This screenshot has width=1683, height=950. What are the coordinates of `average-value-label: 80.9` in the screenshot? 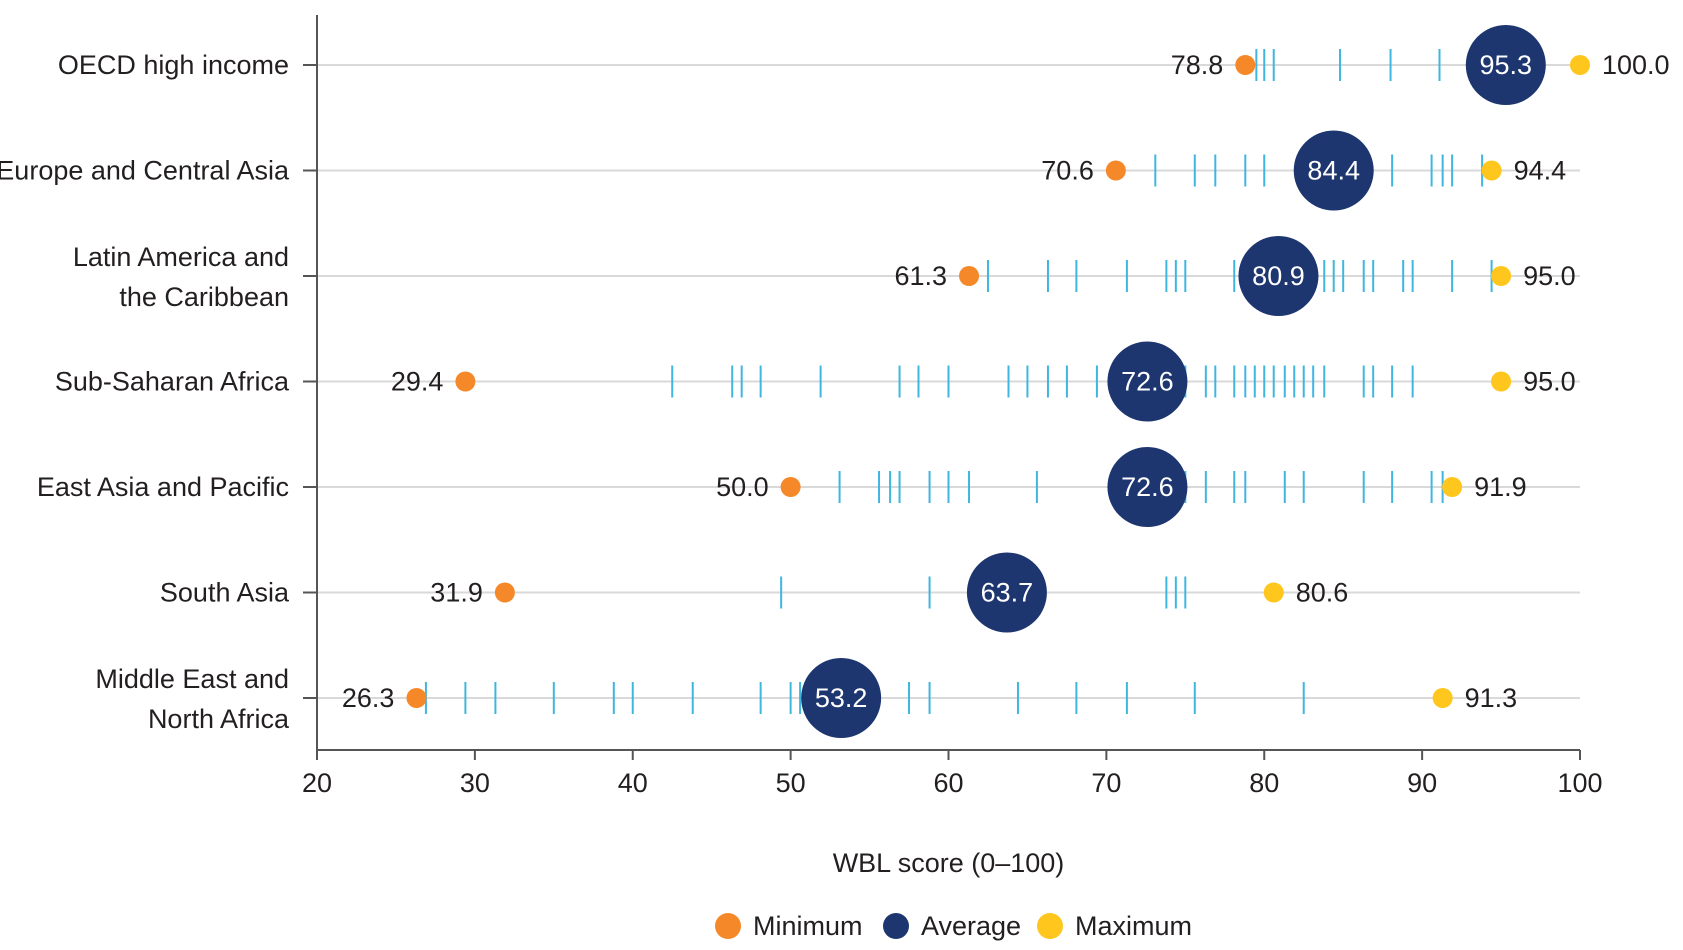 It's located at (1278, 276).